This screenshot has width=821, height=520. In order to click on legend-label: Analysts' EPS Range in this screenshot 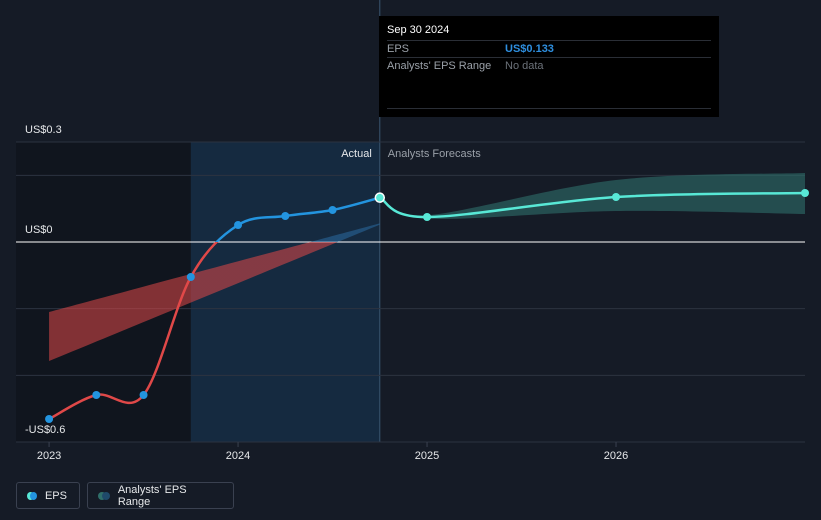, I will do `click(152, 495)`.